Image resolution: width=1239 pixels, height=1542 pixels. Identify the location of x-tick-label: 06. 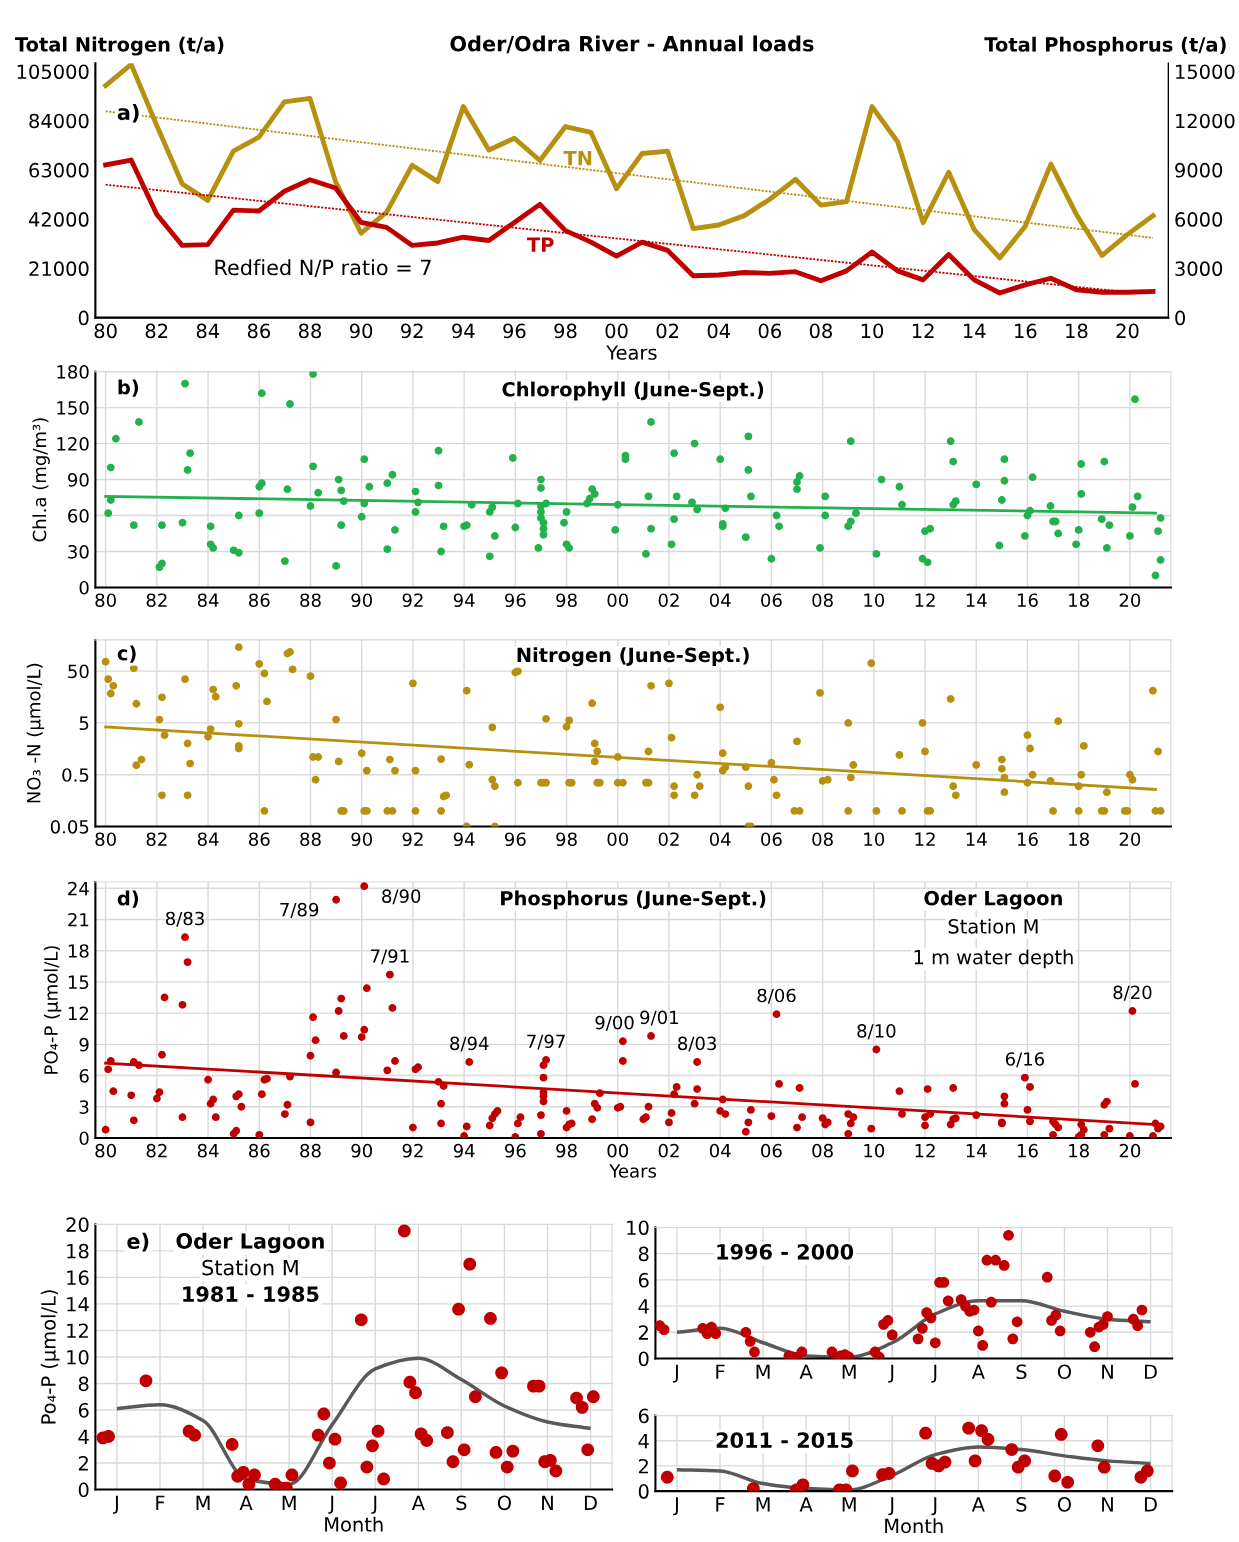
(769, 331).